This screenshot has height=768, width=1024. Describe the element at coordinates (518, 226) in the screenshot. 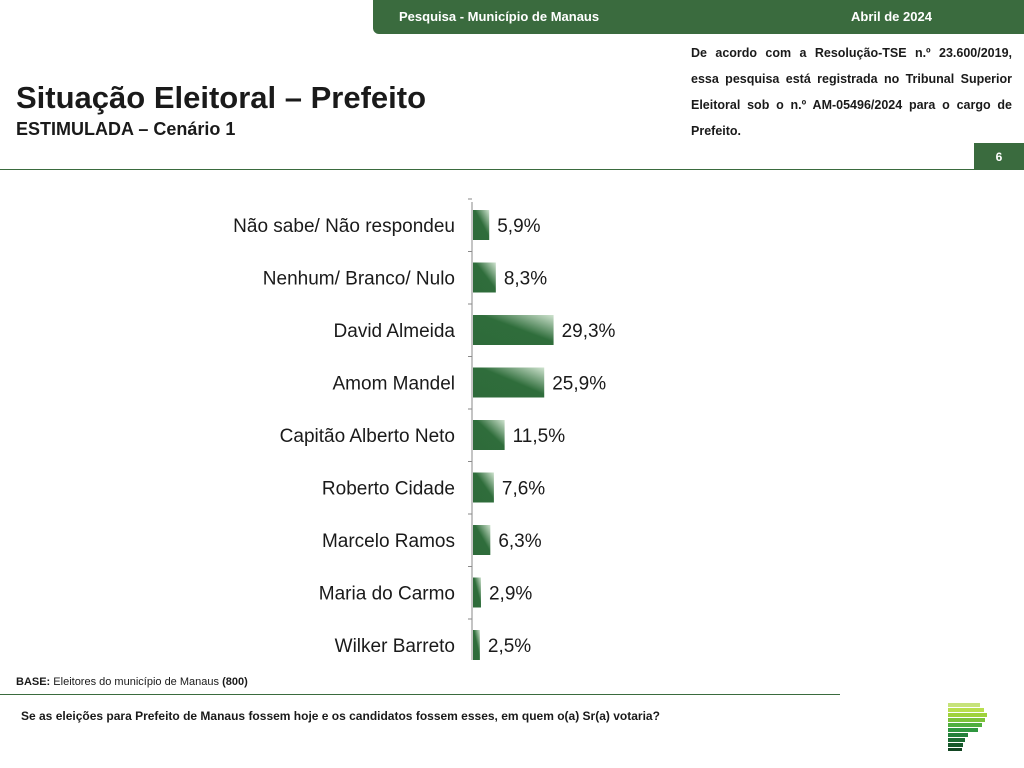

I see `data-label: 5,9%` at that location.